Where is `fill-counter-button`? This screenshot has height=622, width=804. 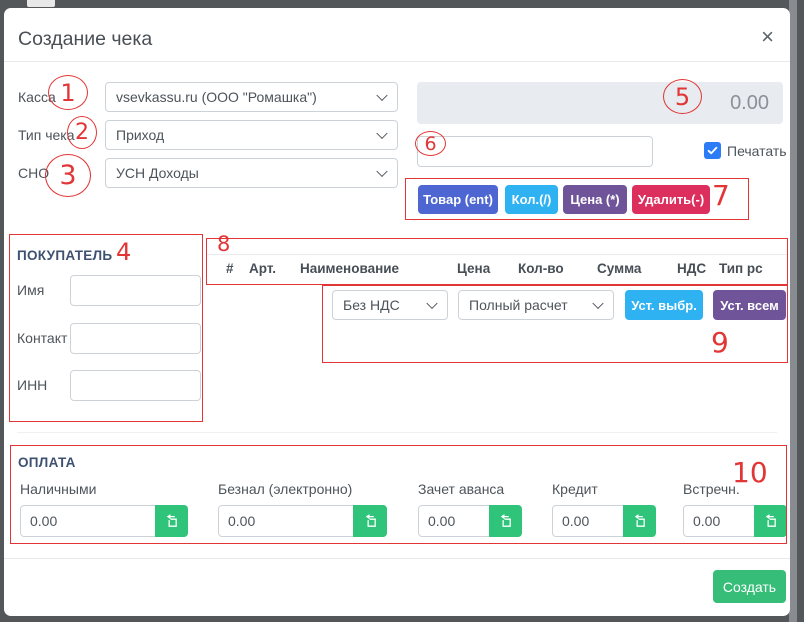
fill-counter-button is located at coordinates (770, 521).